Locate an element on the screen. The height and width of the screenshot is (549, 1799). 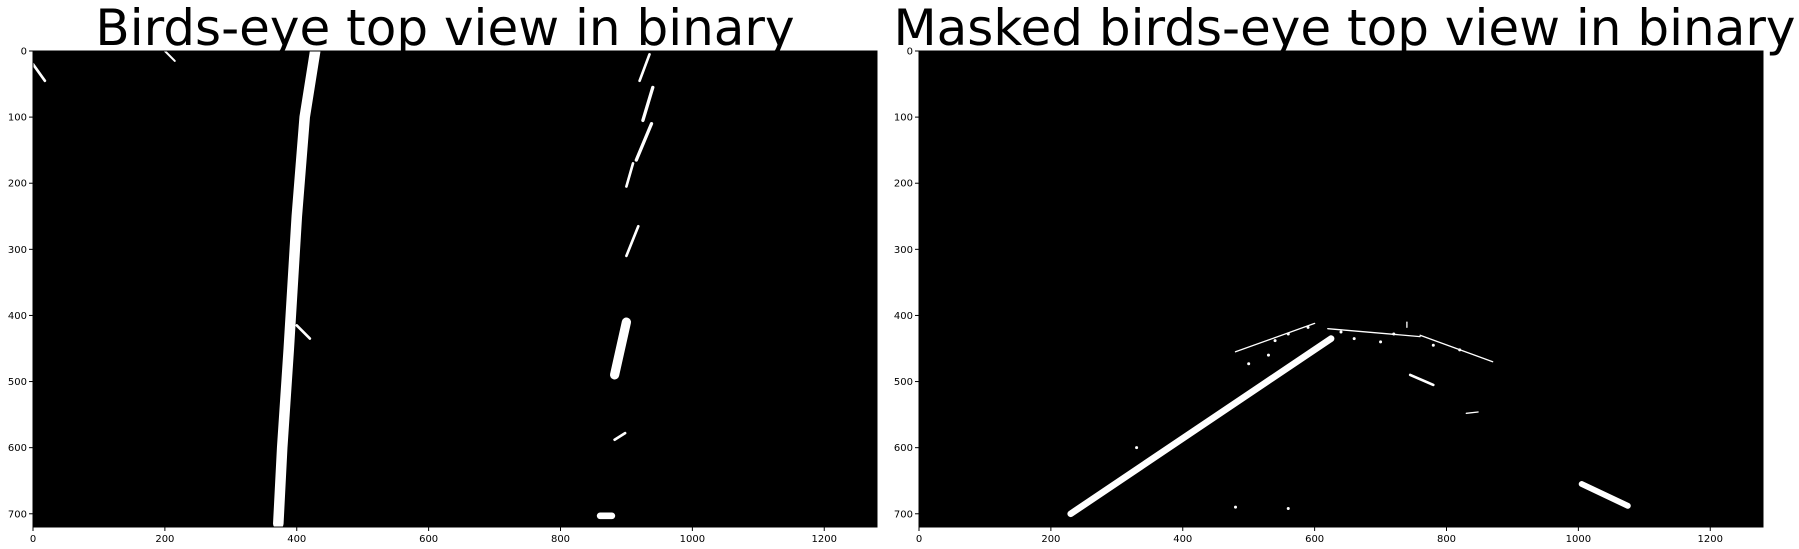
image-features is located at coordinates (1349, 419).